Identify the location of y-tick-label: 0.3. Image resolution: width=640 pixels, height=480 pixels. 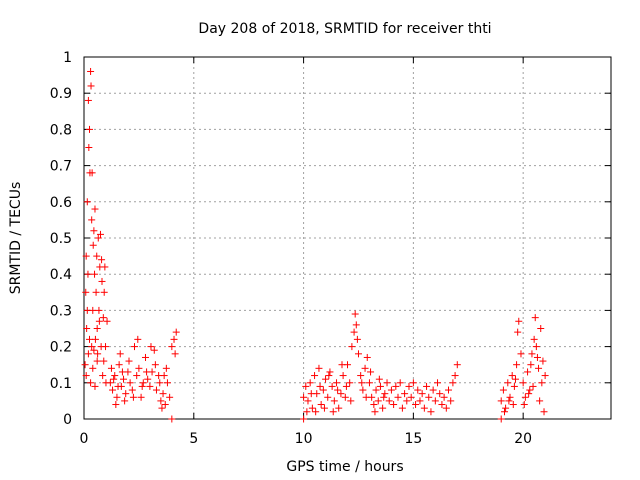
(61, 311).